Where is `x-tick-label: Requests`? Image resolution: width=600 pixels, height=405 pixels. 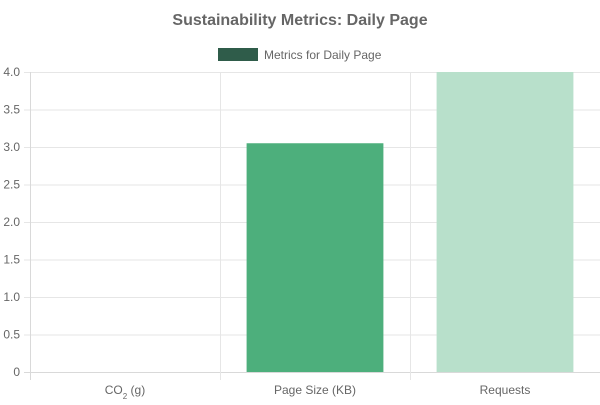 x-tick-label: Requests is located at coordinates (505, 390).